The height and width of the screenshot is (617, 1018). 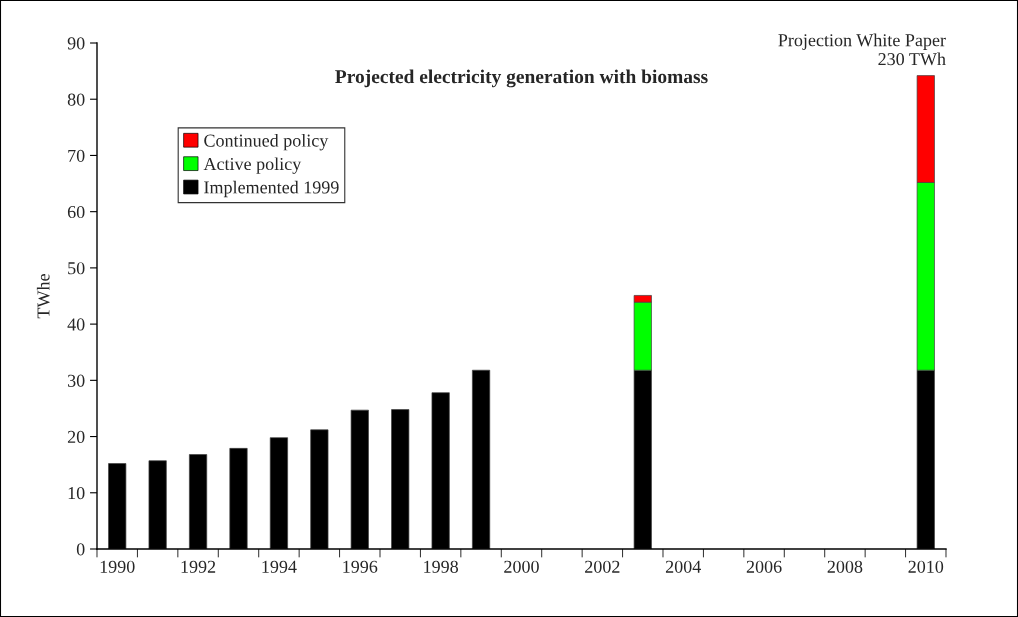 I want to click on y-tick-label: 70, so click(x=76, y=155).